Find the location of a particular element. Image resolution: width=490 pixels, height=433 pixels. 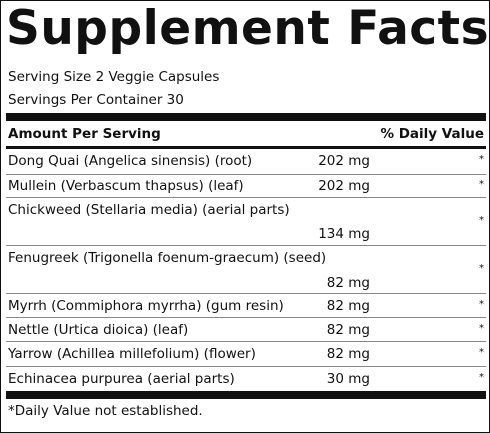

ingredient-row: Nettle (Urtica dioica) (leaf) 82 mg * is located at coordinates (246, 330).